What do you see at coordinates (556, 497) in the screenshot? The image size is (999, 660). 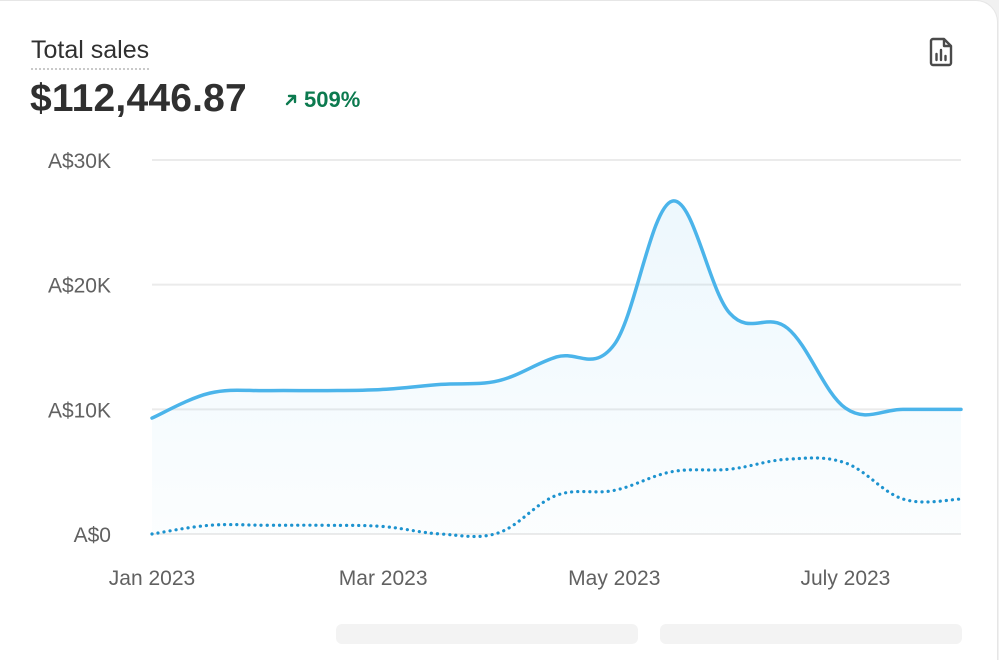 I see `series-line-comparison` at bounding box center [556, 497].